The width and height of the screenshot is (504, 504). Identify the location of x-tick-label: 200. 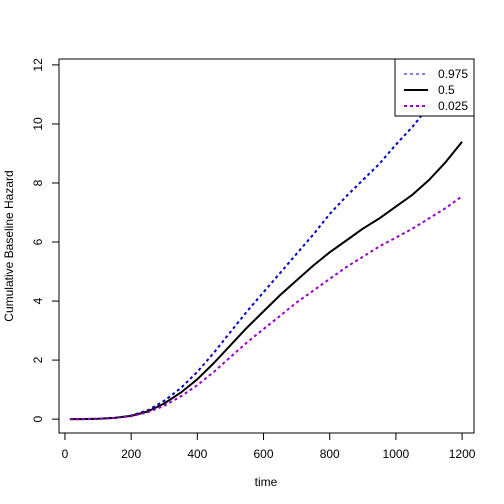
(131, 454).